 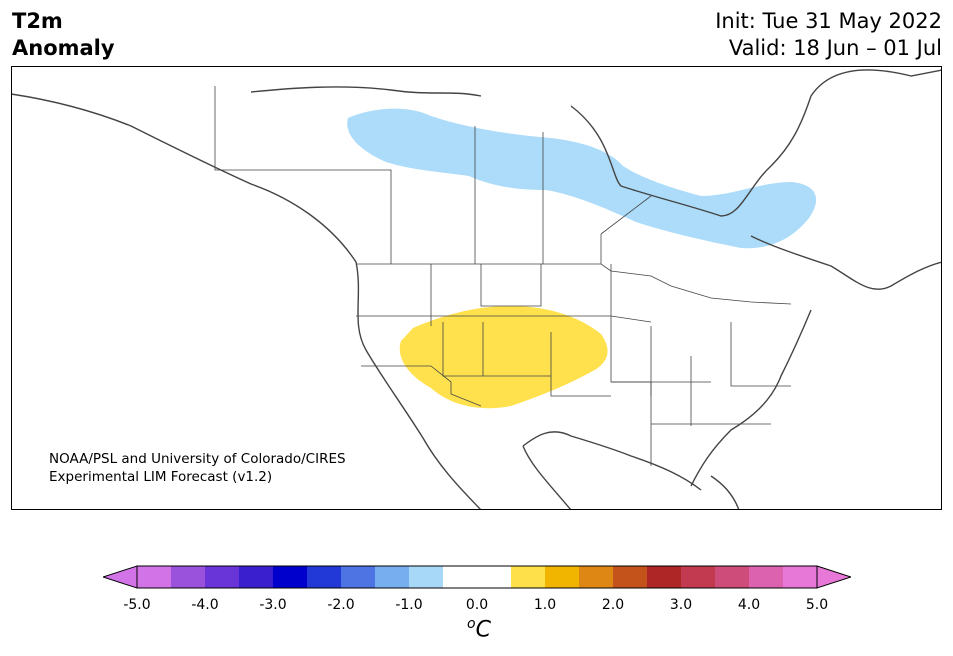 What do you see at coordinates (409, 605) in the screenshot?
I see `colorbar-tick-label: -1.0` at bounding box center [409, 605].